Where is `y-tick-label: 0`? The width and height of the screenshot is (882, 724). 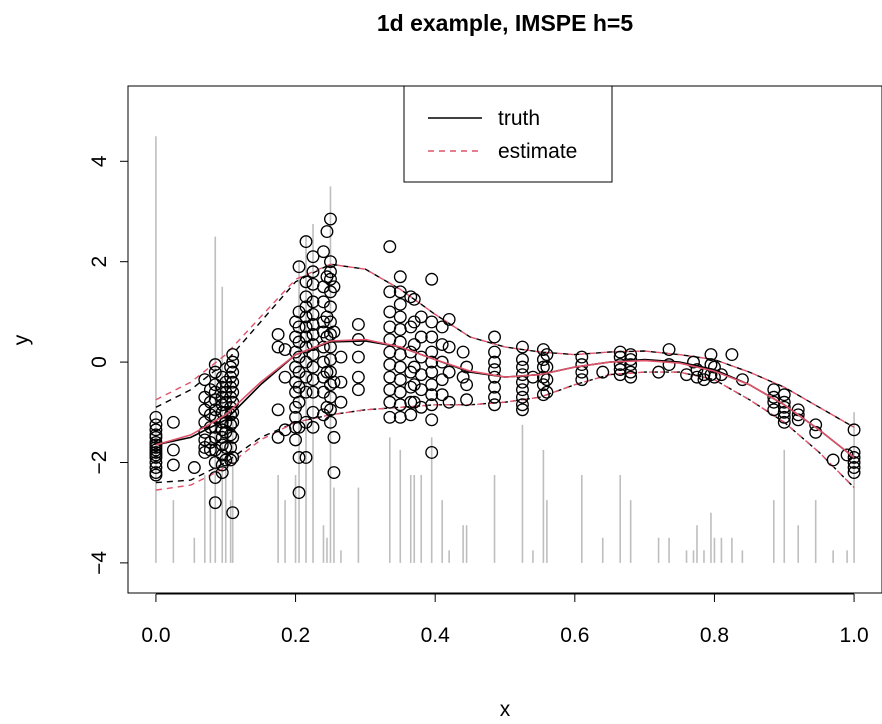 y-tick-label: 0 is located at coordinates (99, 362).